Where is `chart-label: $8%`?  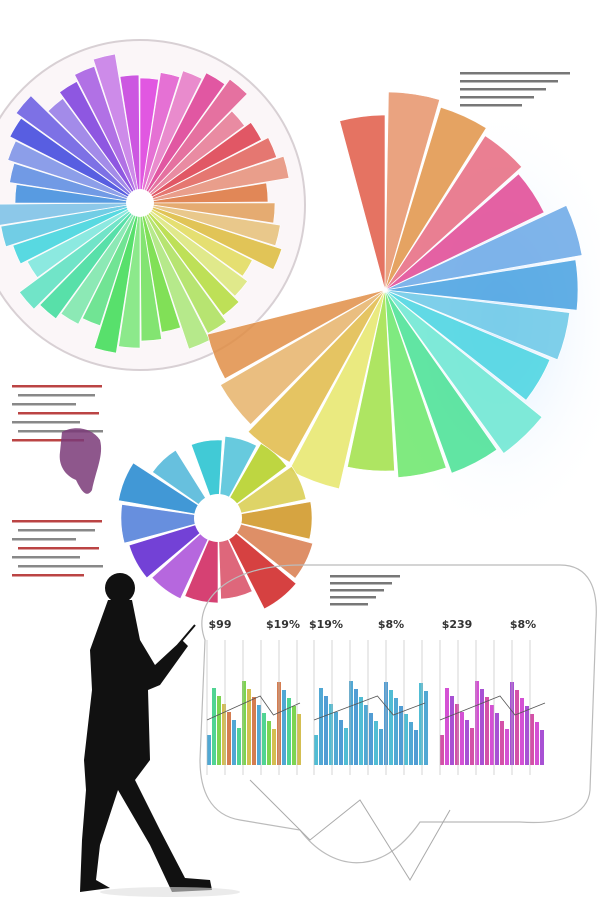 chart-label: $8% is located at coordinates (391, 624).